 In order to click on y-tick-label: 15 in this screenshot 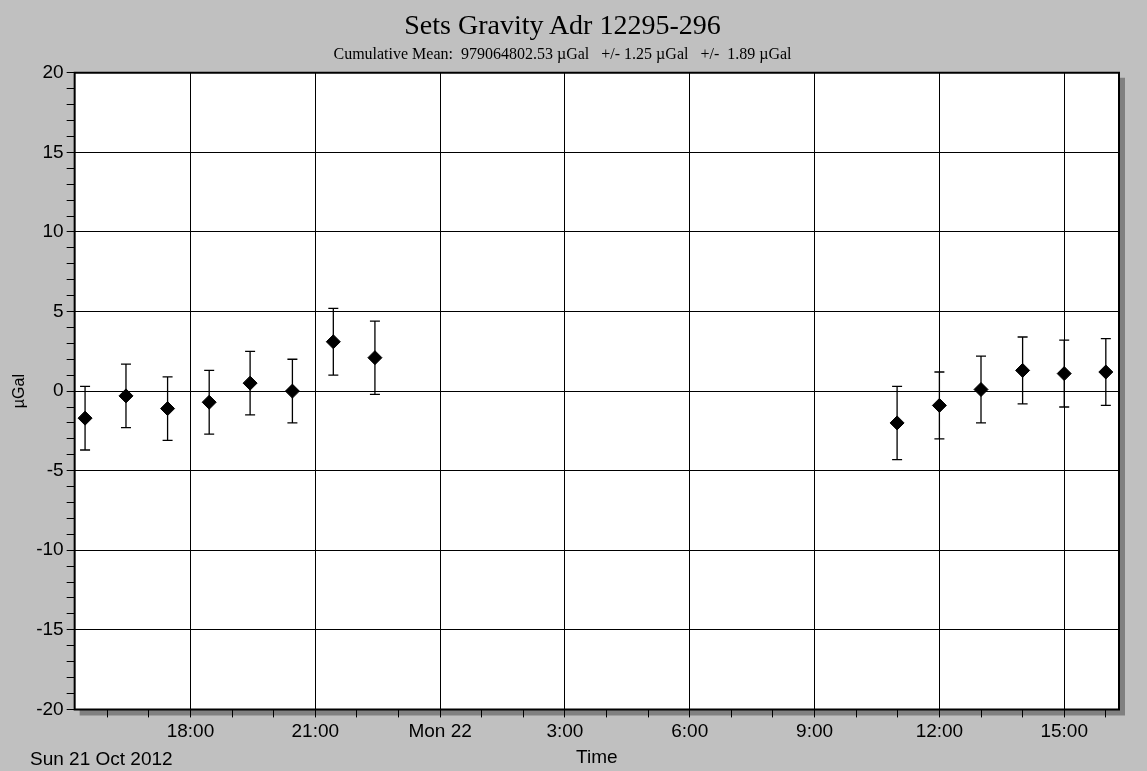, I will do `click(53, 151)`.